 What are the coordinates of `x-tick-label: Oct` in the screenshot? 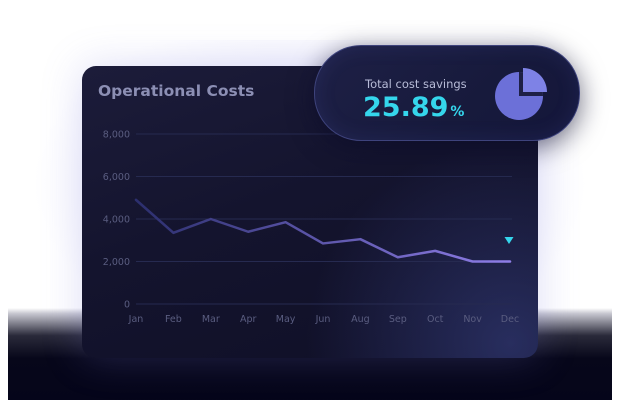 It's located at (435, 319).